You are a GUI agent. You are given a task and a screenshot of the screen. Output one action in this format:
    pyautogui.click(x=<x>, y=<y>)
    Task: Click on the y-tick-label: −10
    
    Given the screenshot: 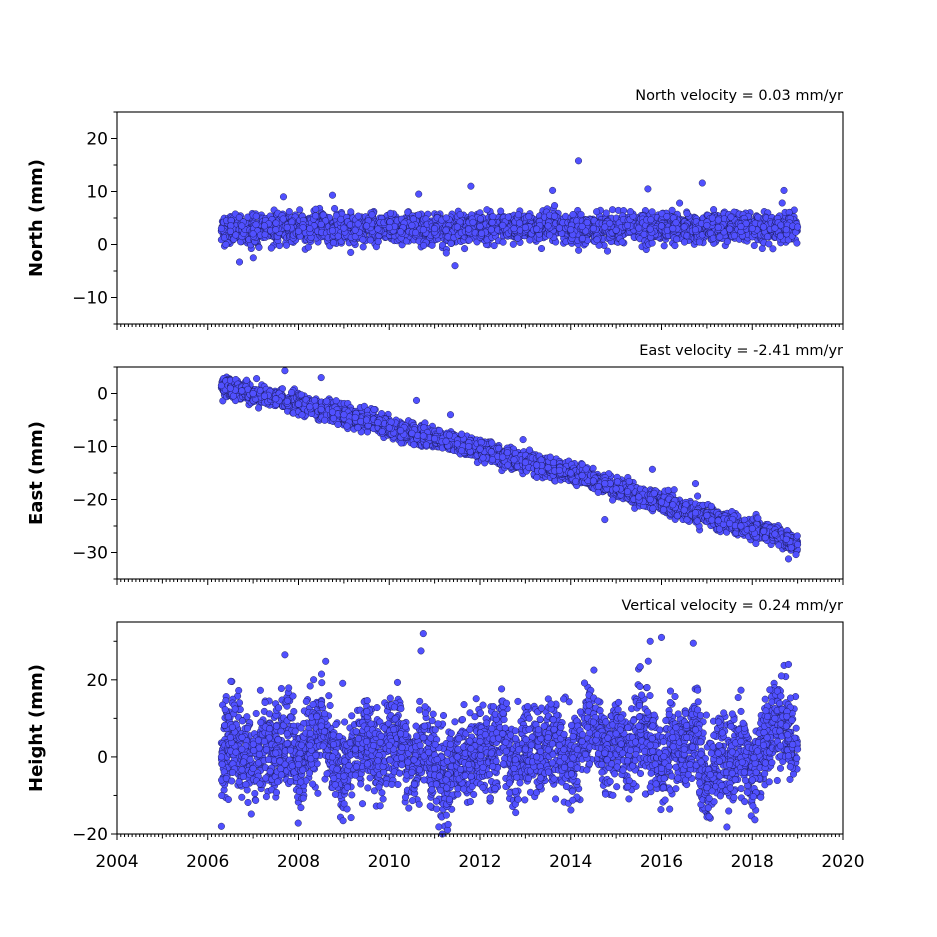 What is the action you would take?
    pyautogui.click(x=90, y=299)
    